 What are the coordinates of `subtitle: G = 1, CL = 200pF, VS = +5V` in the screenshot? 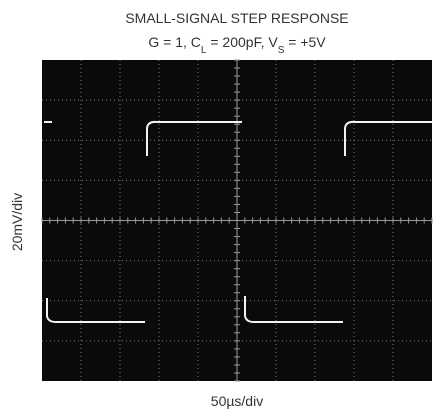 It's located at (237, 45).